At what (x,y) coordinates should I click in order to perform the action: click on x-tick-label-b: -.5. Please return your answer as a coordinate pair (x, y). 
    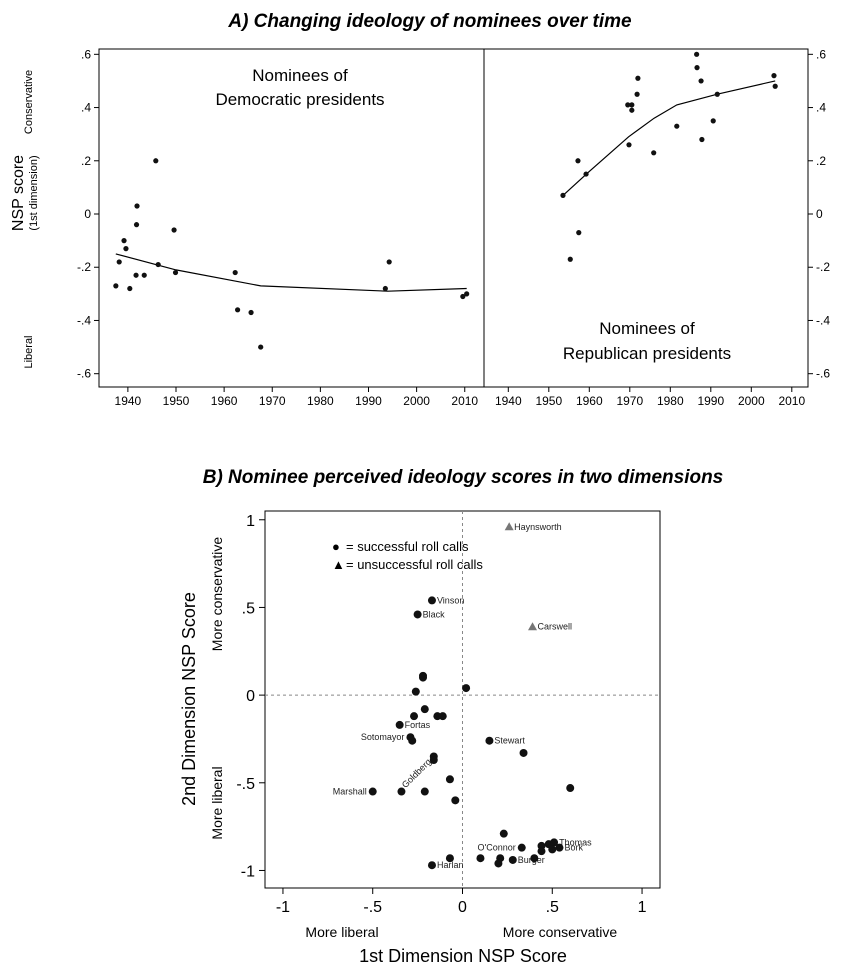
    Looking at the image, I should click on (372, 907).